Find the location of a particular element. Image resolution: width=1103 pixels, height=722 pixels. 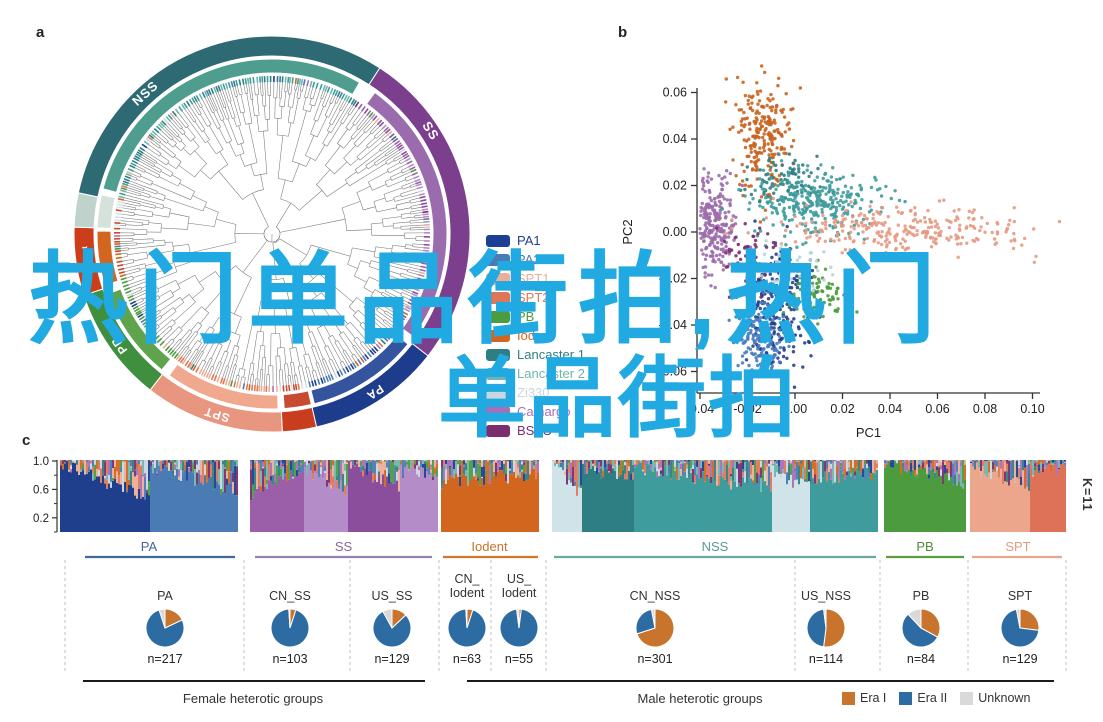

admixture-block-SPT is located at coordinates (1018, 496).